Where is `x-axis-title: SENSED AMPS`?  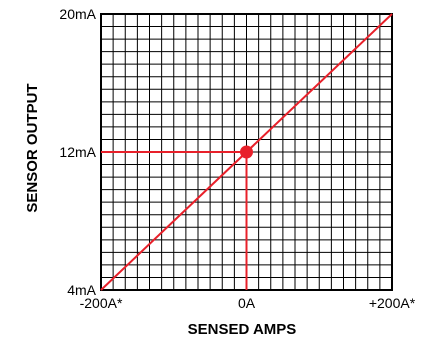 x-axis-title: SENSED AMPS is located at coordinates (242, 329).